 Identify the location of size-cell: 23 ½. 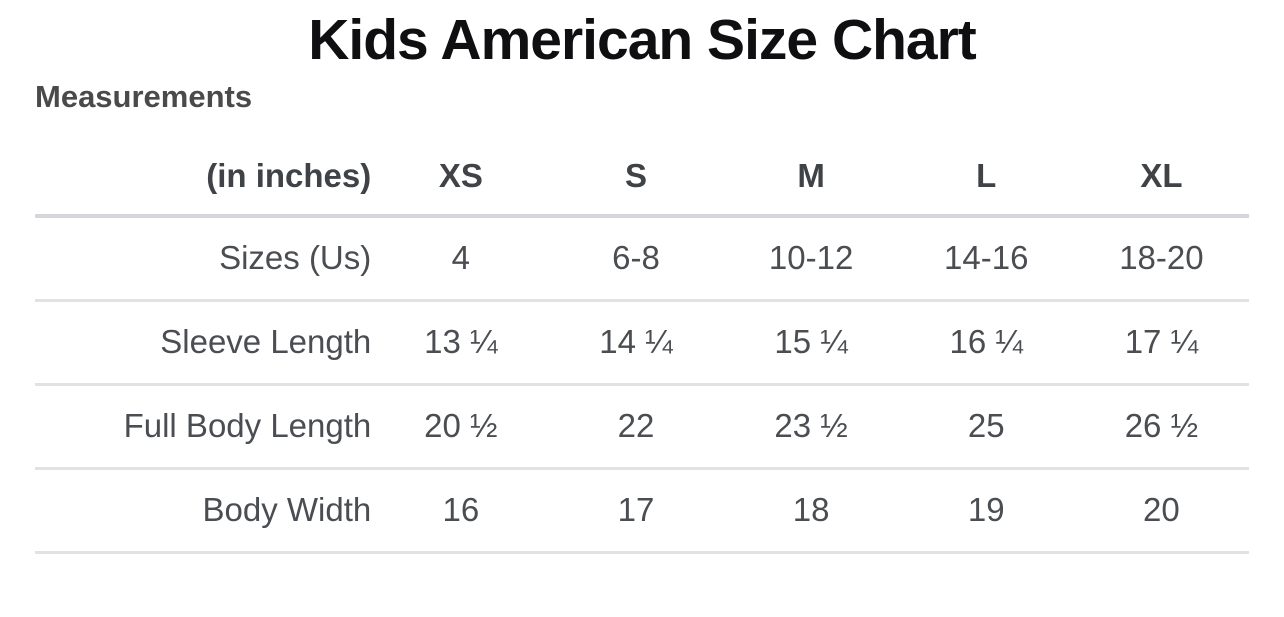
(811, 427).